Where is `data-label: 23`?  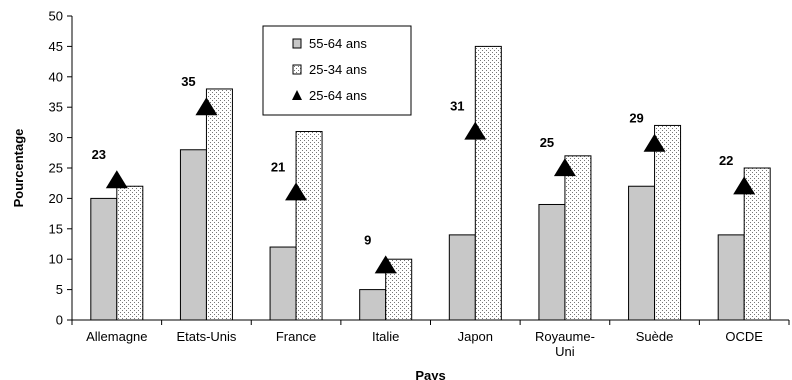 data-label: 23 is located at coordinates (99, 154).